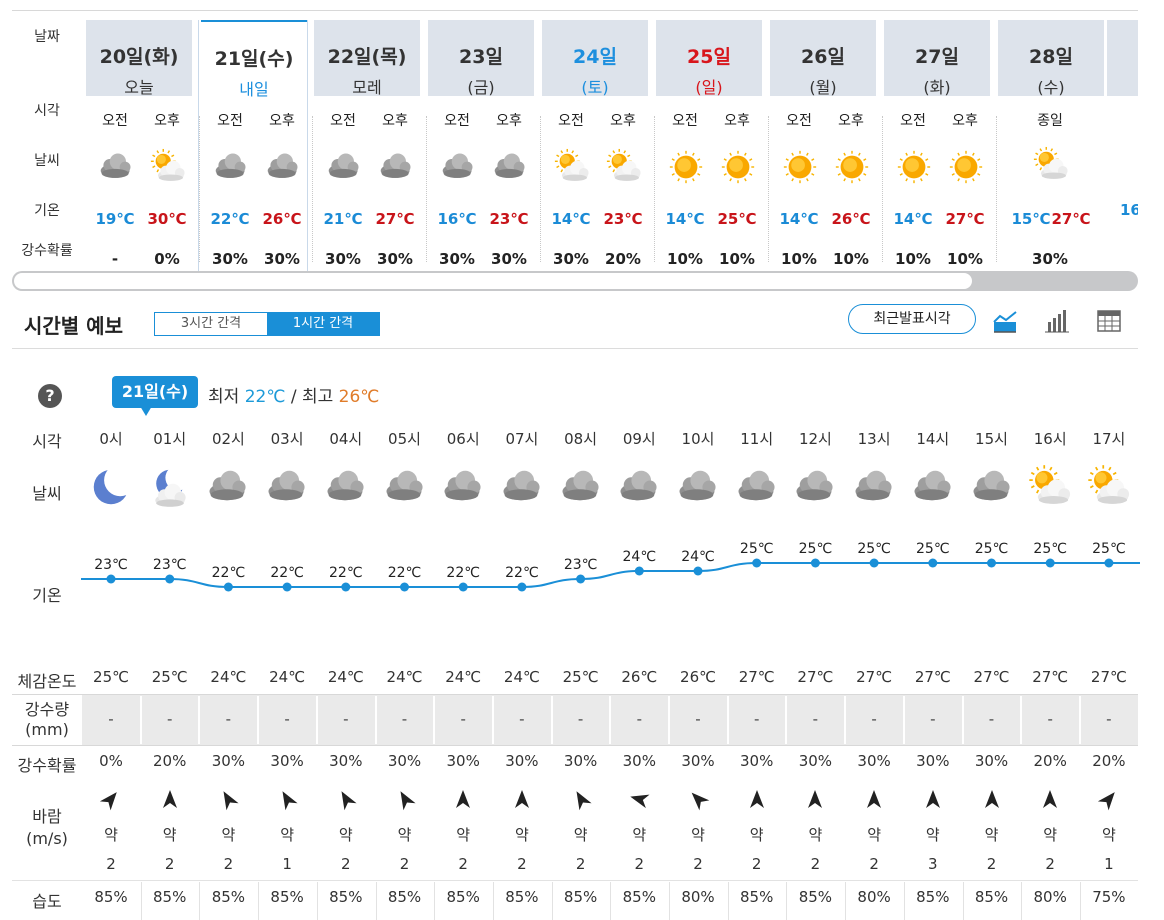  I want to click on weekly-scrollbar, so click(575, 281).